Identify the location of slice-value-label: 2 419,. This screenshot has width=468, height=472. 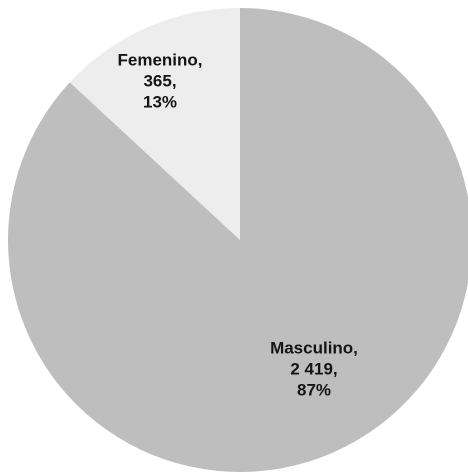
(313, 368).